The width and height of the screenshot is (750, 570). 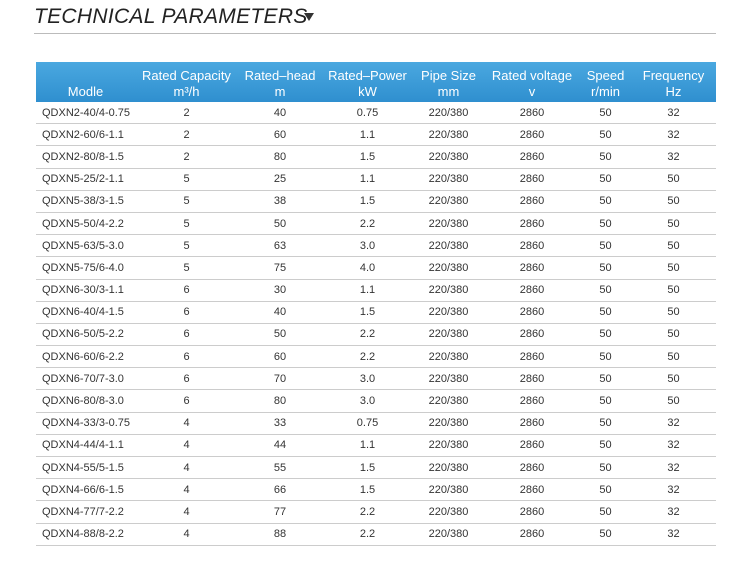 I want to click on table-row: QDXN6-70/7-3.0 6 70 3.0 220/380 2860 50 50, so click(x=376, y=379).